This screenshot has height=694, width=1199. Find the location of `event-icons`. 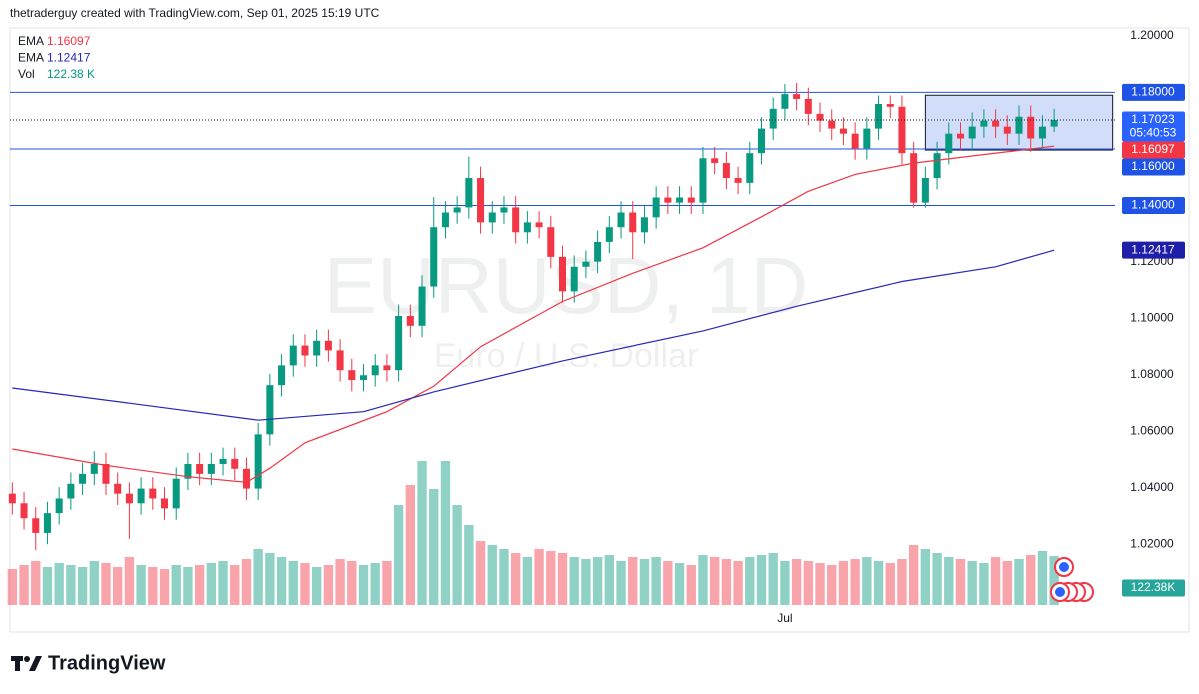

event-icons is located at coordinates (1072, 579).